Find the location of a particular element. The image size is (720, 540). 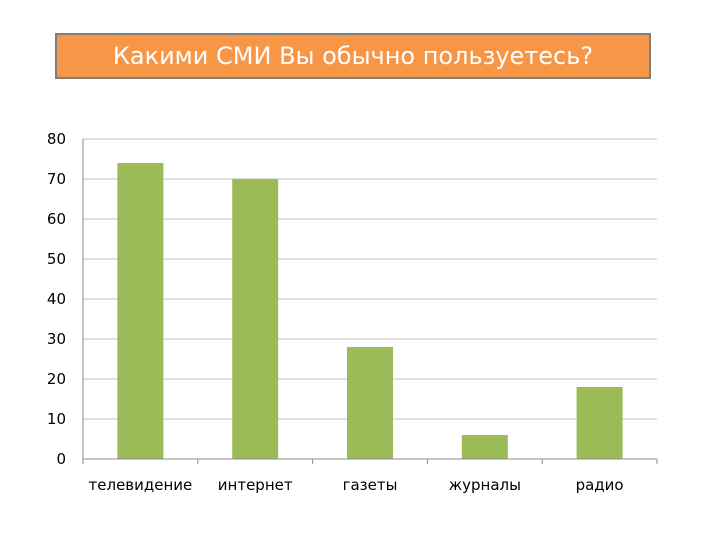

y-tick-label: 20 is located at coordinates (56, 379).